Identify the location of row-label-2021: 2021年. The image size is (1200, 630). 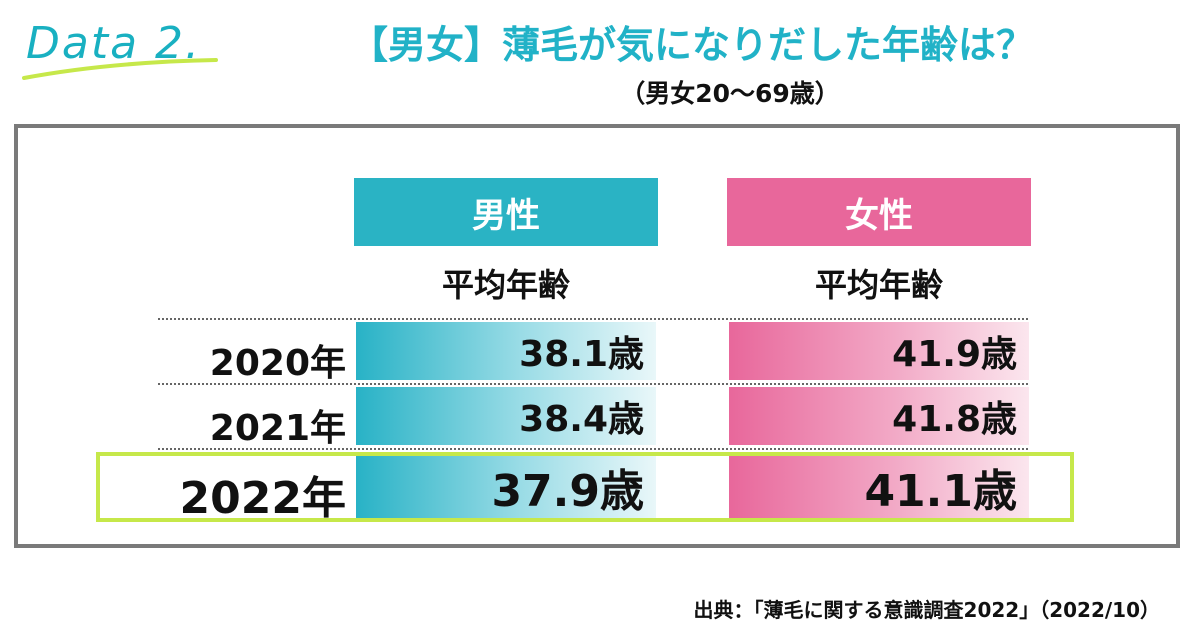
(277, 428).